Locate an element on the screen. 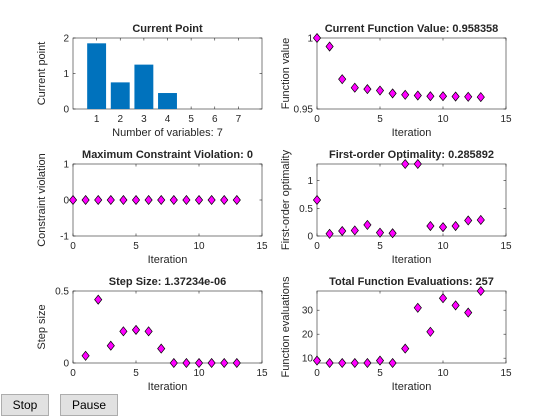 The width and height of the screenshot is (560, 420). stop-button: Stop is located at coordinates (25, 405).